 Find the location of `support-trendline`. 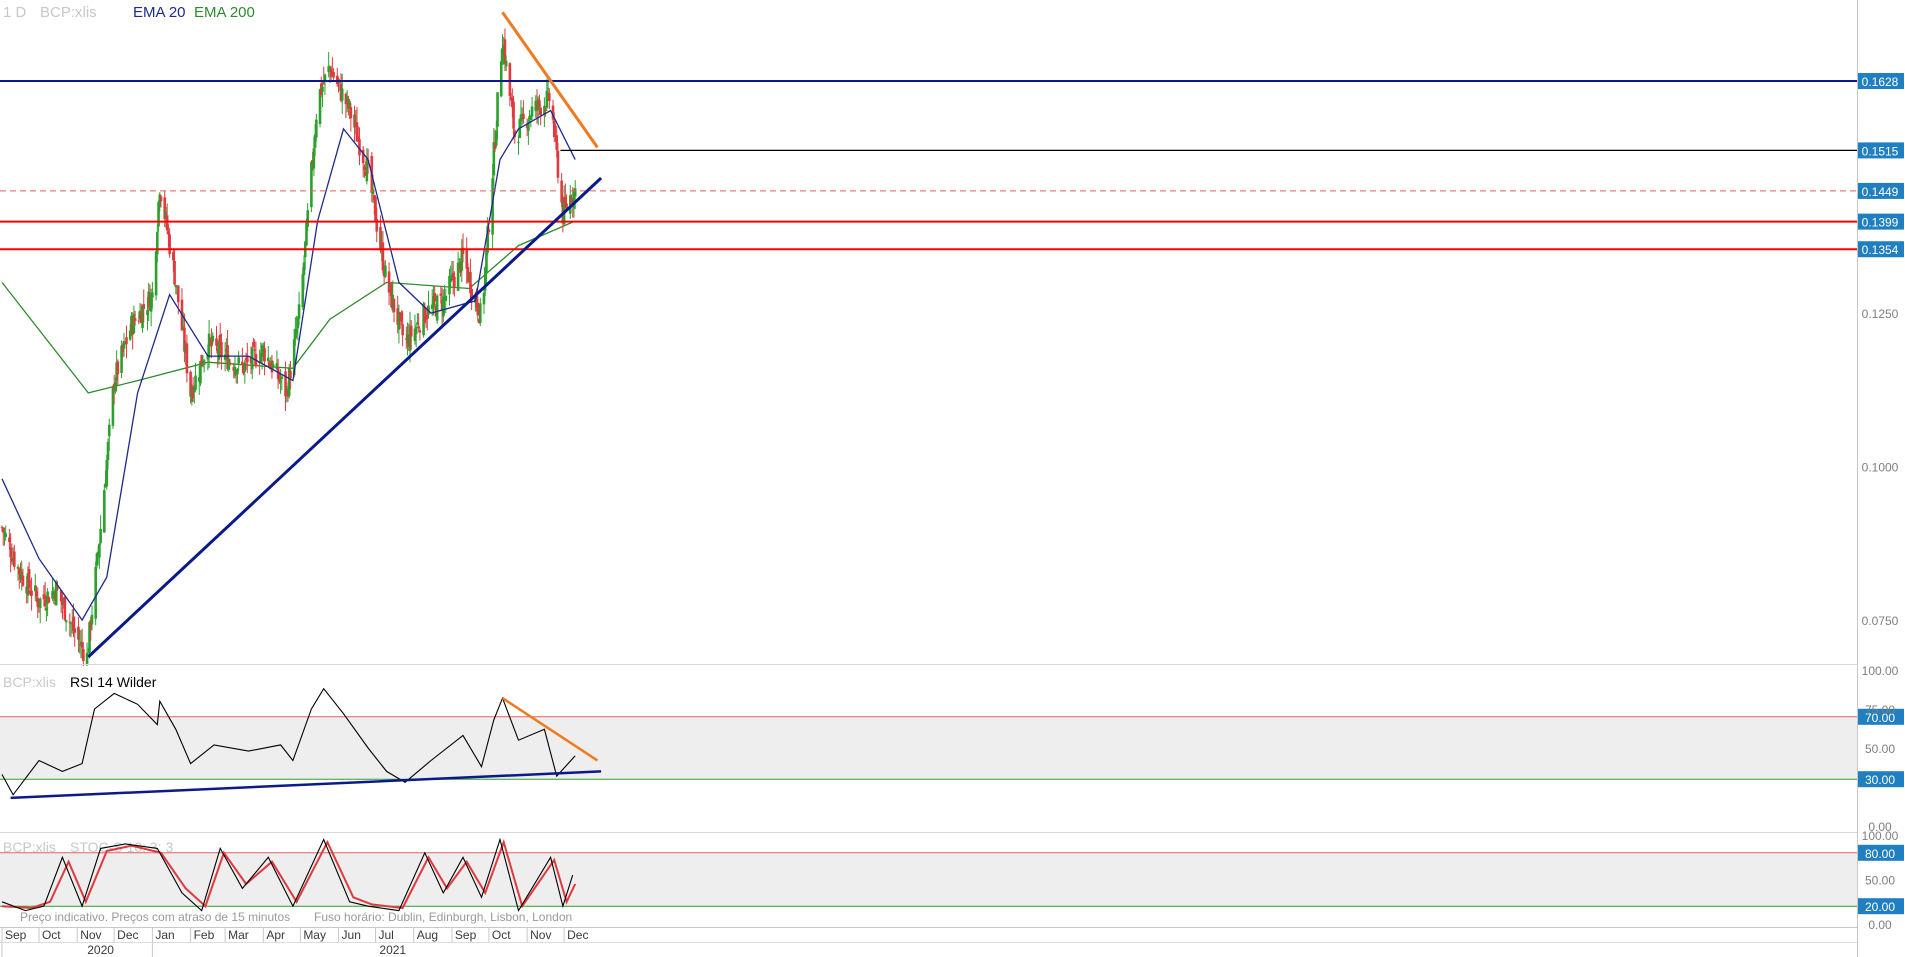

support-trendline is located at coordinates (345, 417).